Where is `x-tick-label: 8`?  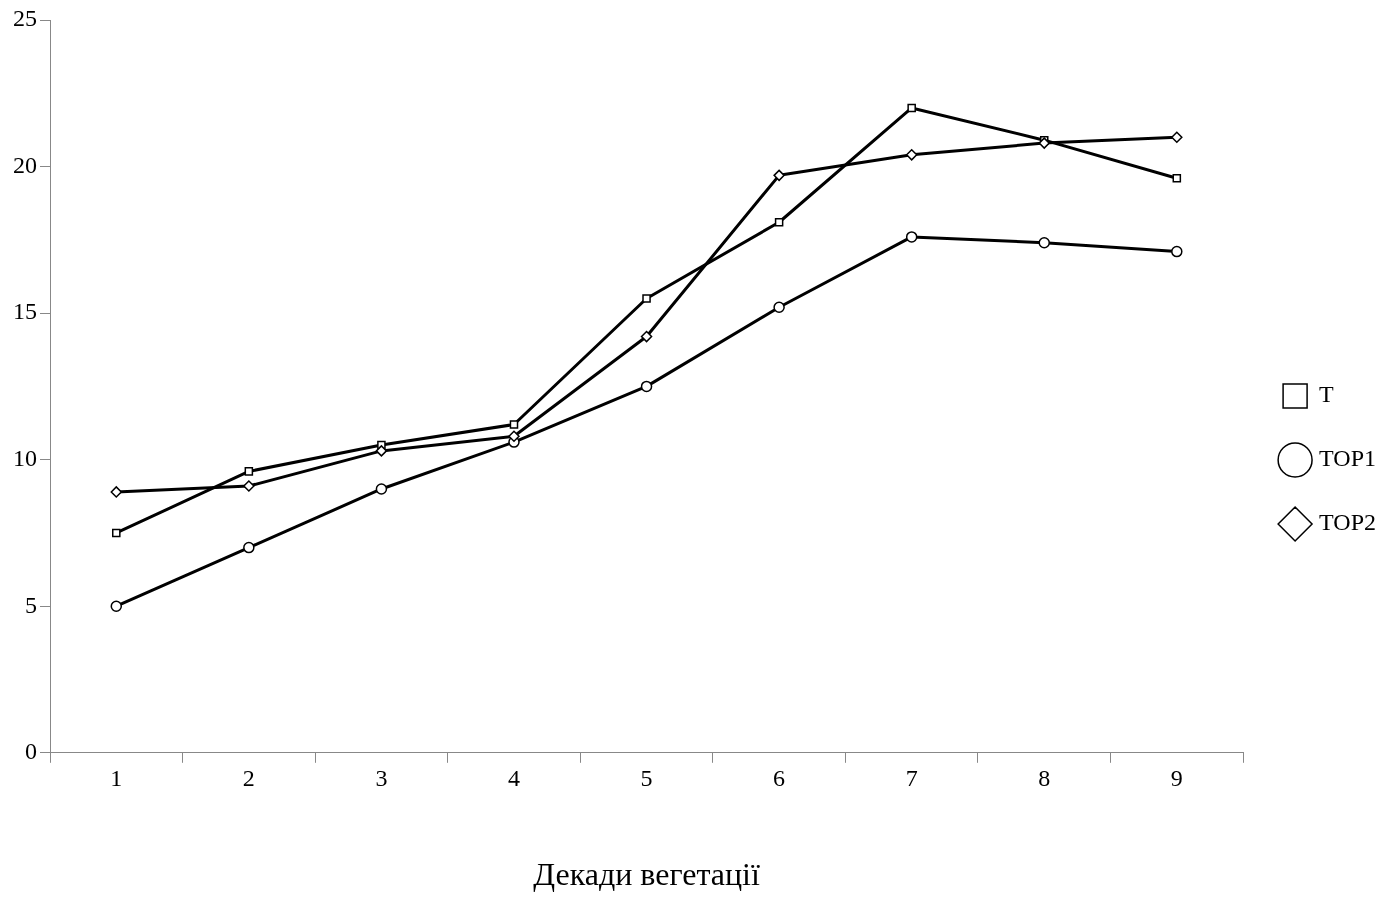
x-tick-label: 8 is located at coordinates (1044, 778).